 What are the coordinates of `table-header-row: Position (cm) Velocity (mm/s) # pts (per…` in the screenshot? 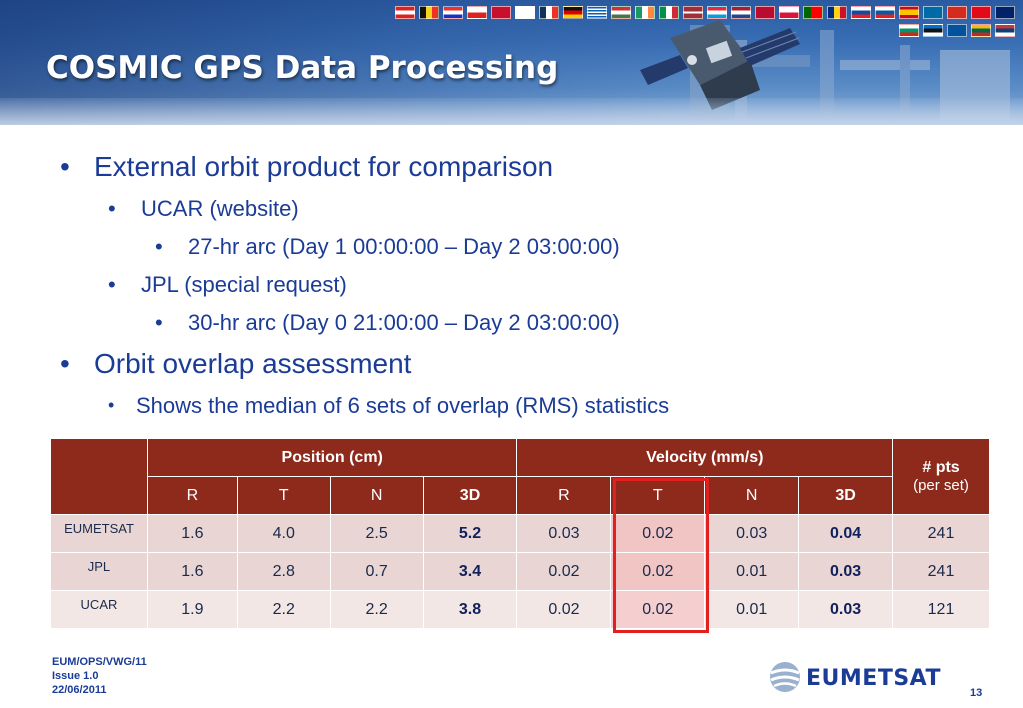 It's located at (520, 476).